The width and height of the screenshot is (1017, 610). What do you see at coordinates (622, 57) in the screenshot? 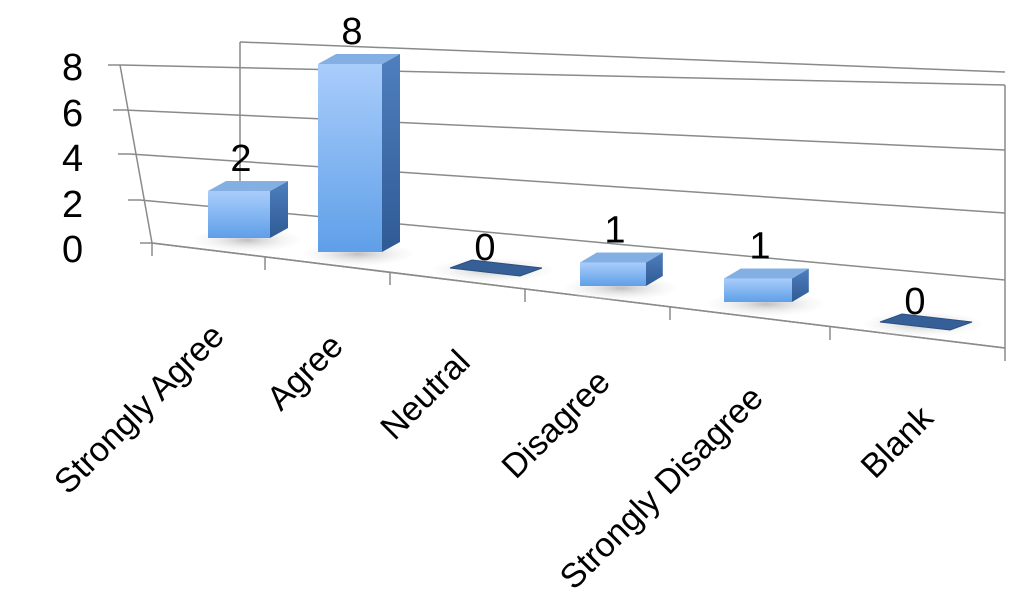
I see `top-edge` at bounding box center [622, 57].